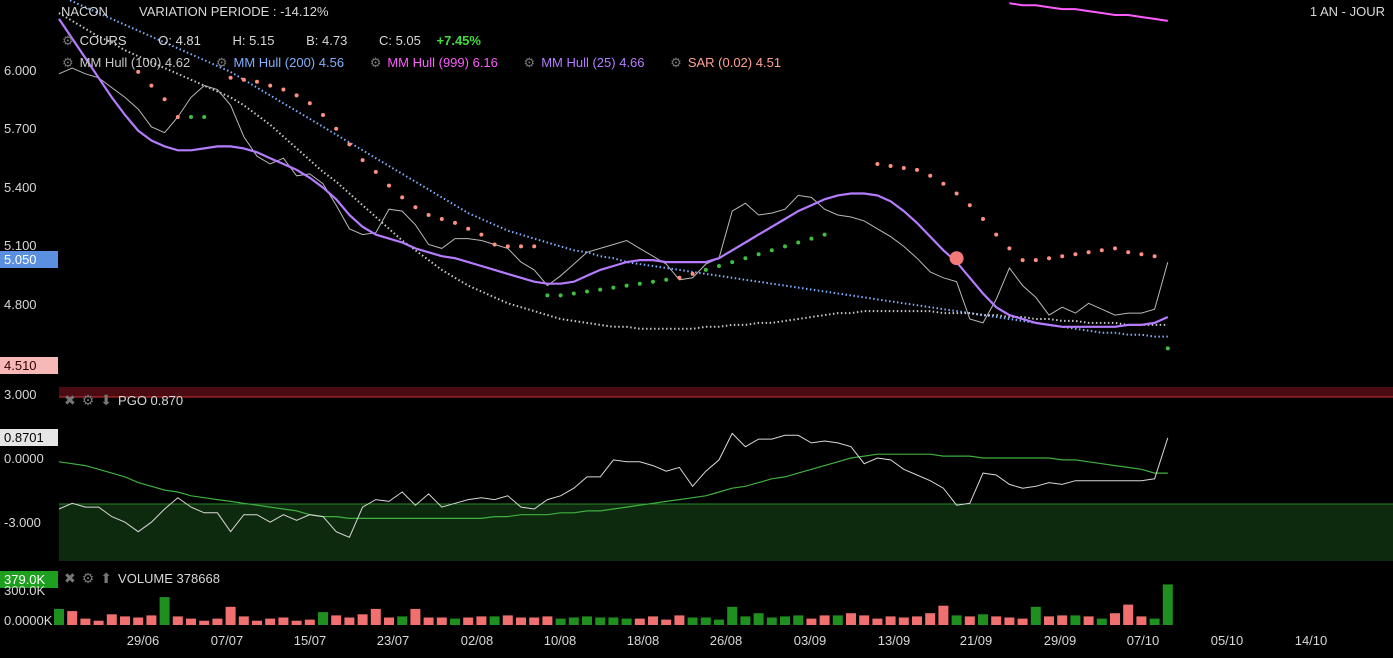 This screenshot has height=658, width=1393. Describe the element at coordinates (25, 590) in the screenshot. I see `volume-tick: 300.0K` at that location.